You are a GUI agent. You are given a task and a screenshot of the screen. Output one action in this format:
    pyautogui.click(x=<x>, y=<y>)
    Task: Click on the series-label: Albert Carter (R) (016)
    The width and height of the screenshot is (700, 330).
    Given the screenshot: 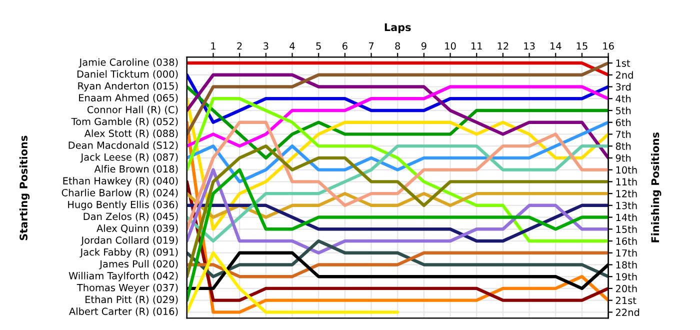 What is the action you would take?
    pyautogui.click(x=123, y=311)
    